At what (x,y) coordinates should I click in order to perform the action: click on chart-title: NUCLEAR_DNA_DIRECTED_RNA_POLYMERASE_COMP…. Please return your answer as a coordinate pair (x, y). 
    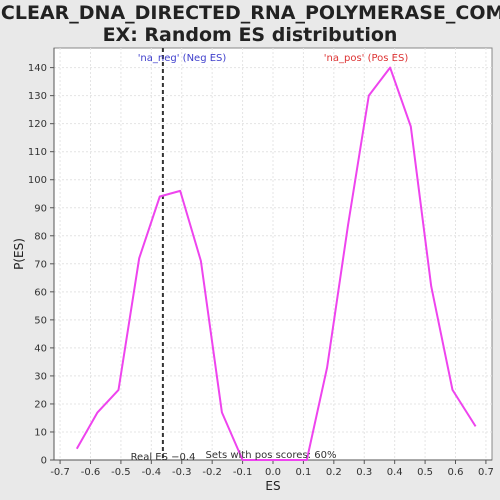
    Looking at the image, I should click on (250, 24).